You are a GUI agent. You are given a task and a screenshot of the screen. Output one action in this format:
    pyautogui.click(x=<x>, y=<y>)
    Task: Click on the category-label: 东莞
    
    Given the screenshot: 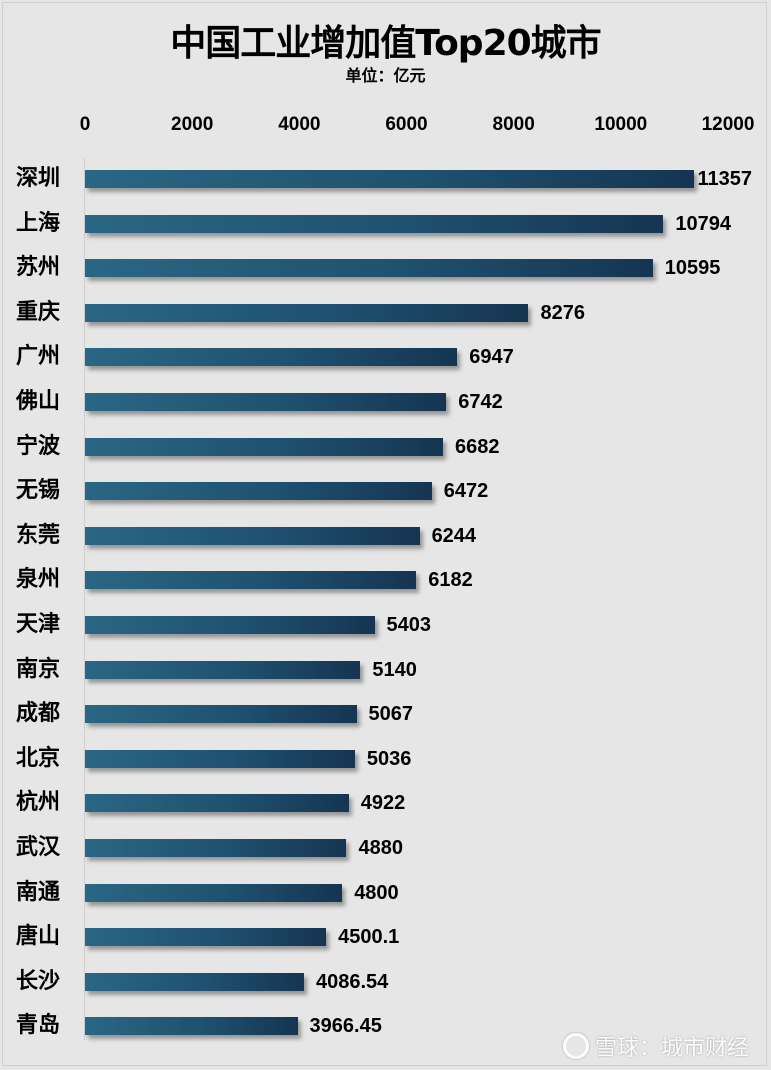 What is the action you would take?
    pyautogui.click(x=38, y=535)
    